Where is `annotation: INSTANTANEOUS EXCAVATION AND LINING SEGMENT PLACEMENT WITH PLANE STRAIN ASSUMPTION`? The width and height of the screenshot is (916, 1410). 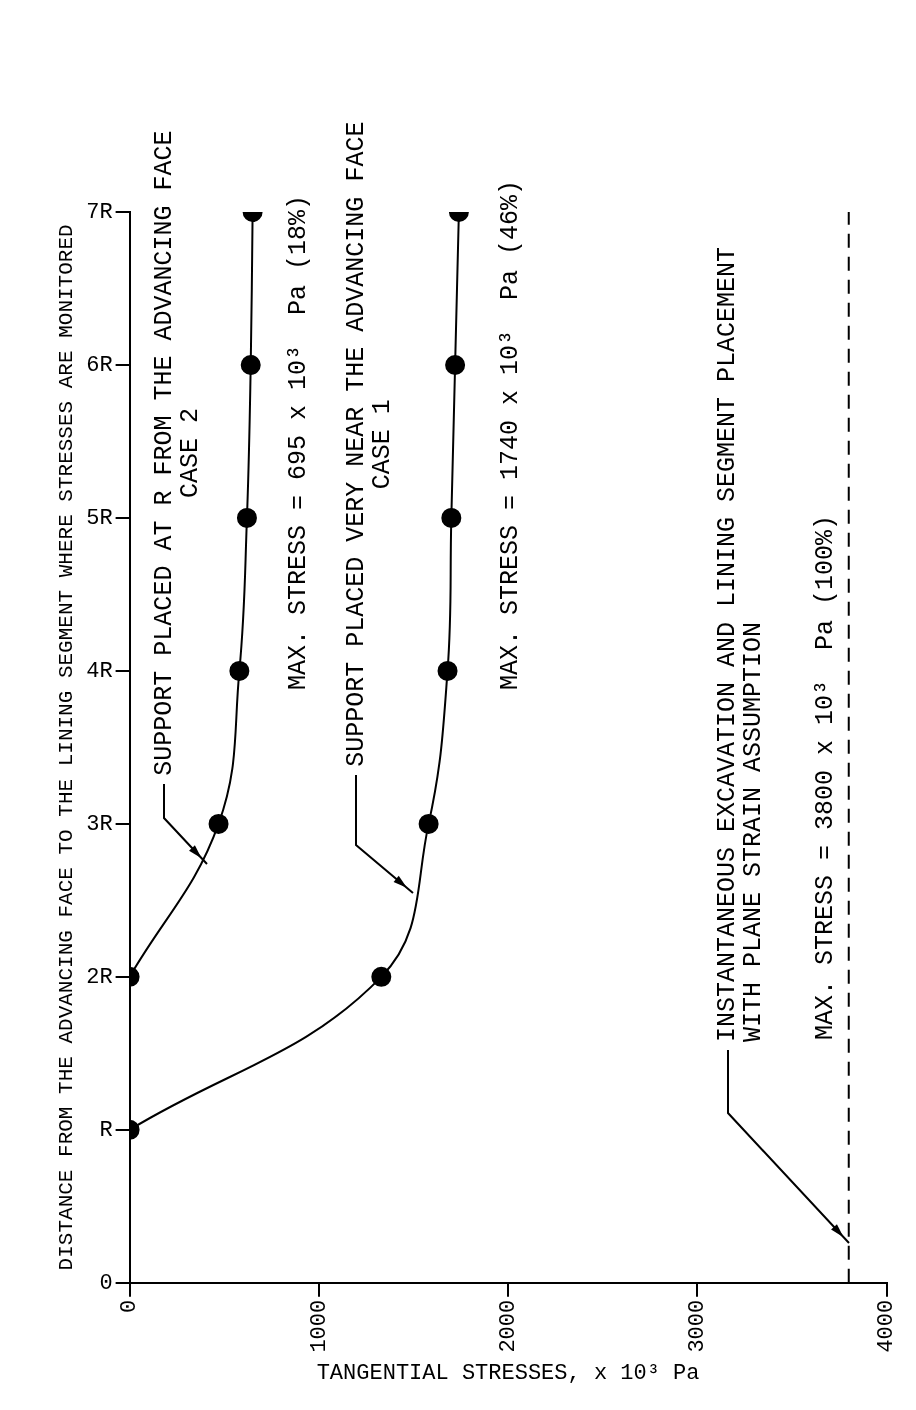
annotation: INSTANTANEOUS EXCAVATION AND LINING SEGMENT PLACEMENT WITH PLANE STRAIN ASSUMPTION is located at coordinates (741, 644).